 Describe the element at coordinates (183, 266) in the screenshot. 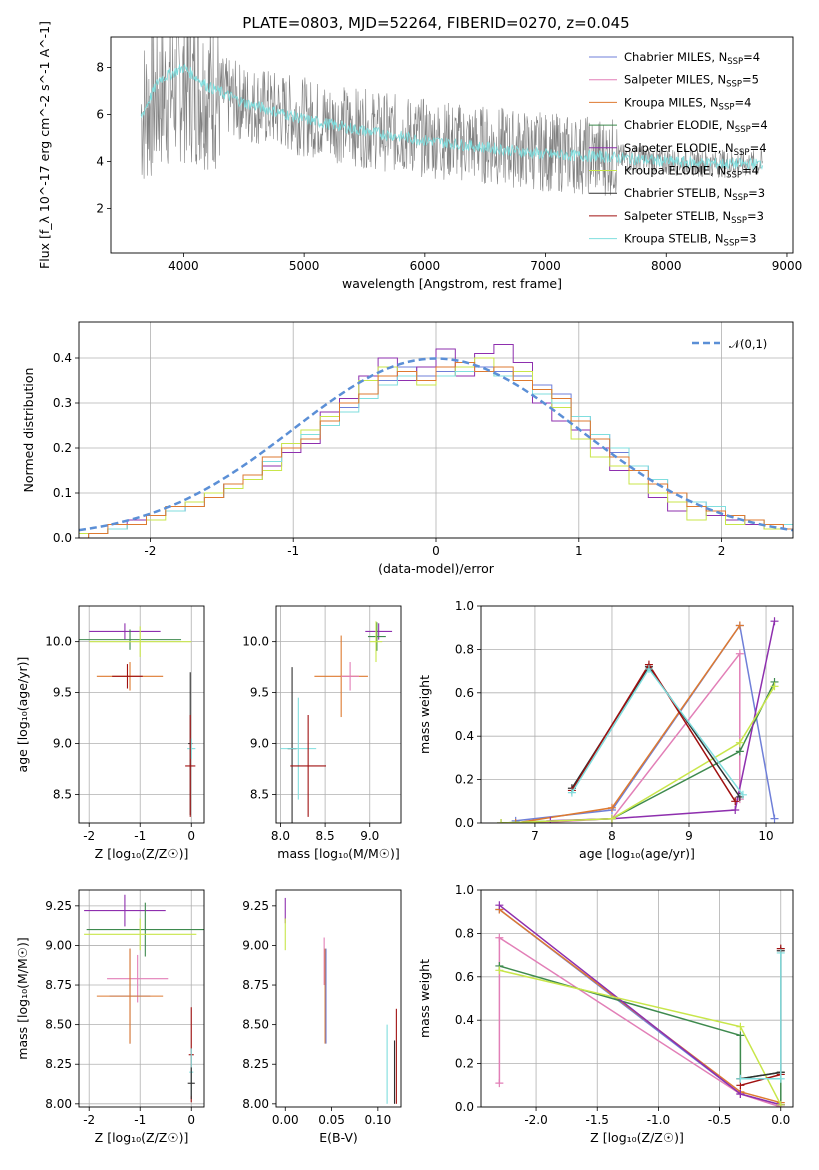

I see `x-tick-label: 4000` at that location.